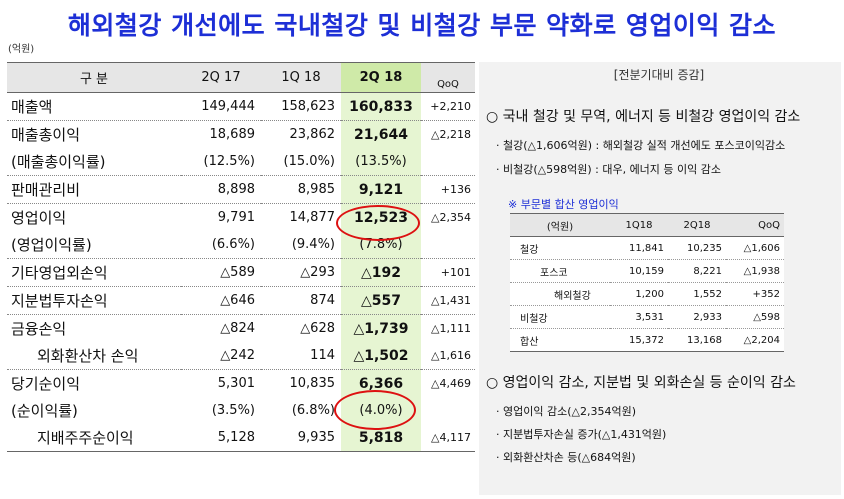 This screenshot has width=844, height=499. I want to click on segment-qoq: △1,606, so click(755, 248).